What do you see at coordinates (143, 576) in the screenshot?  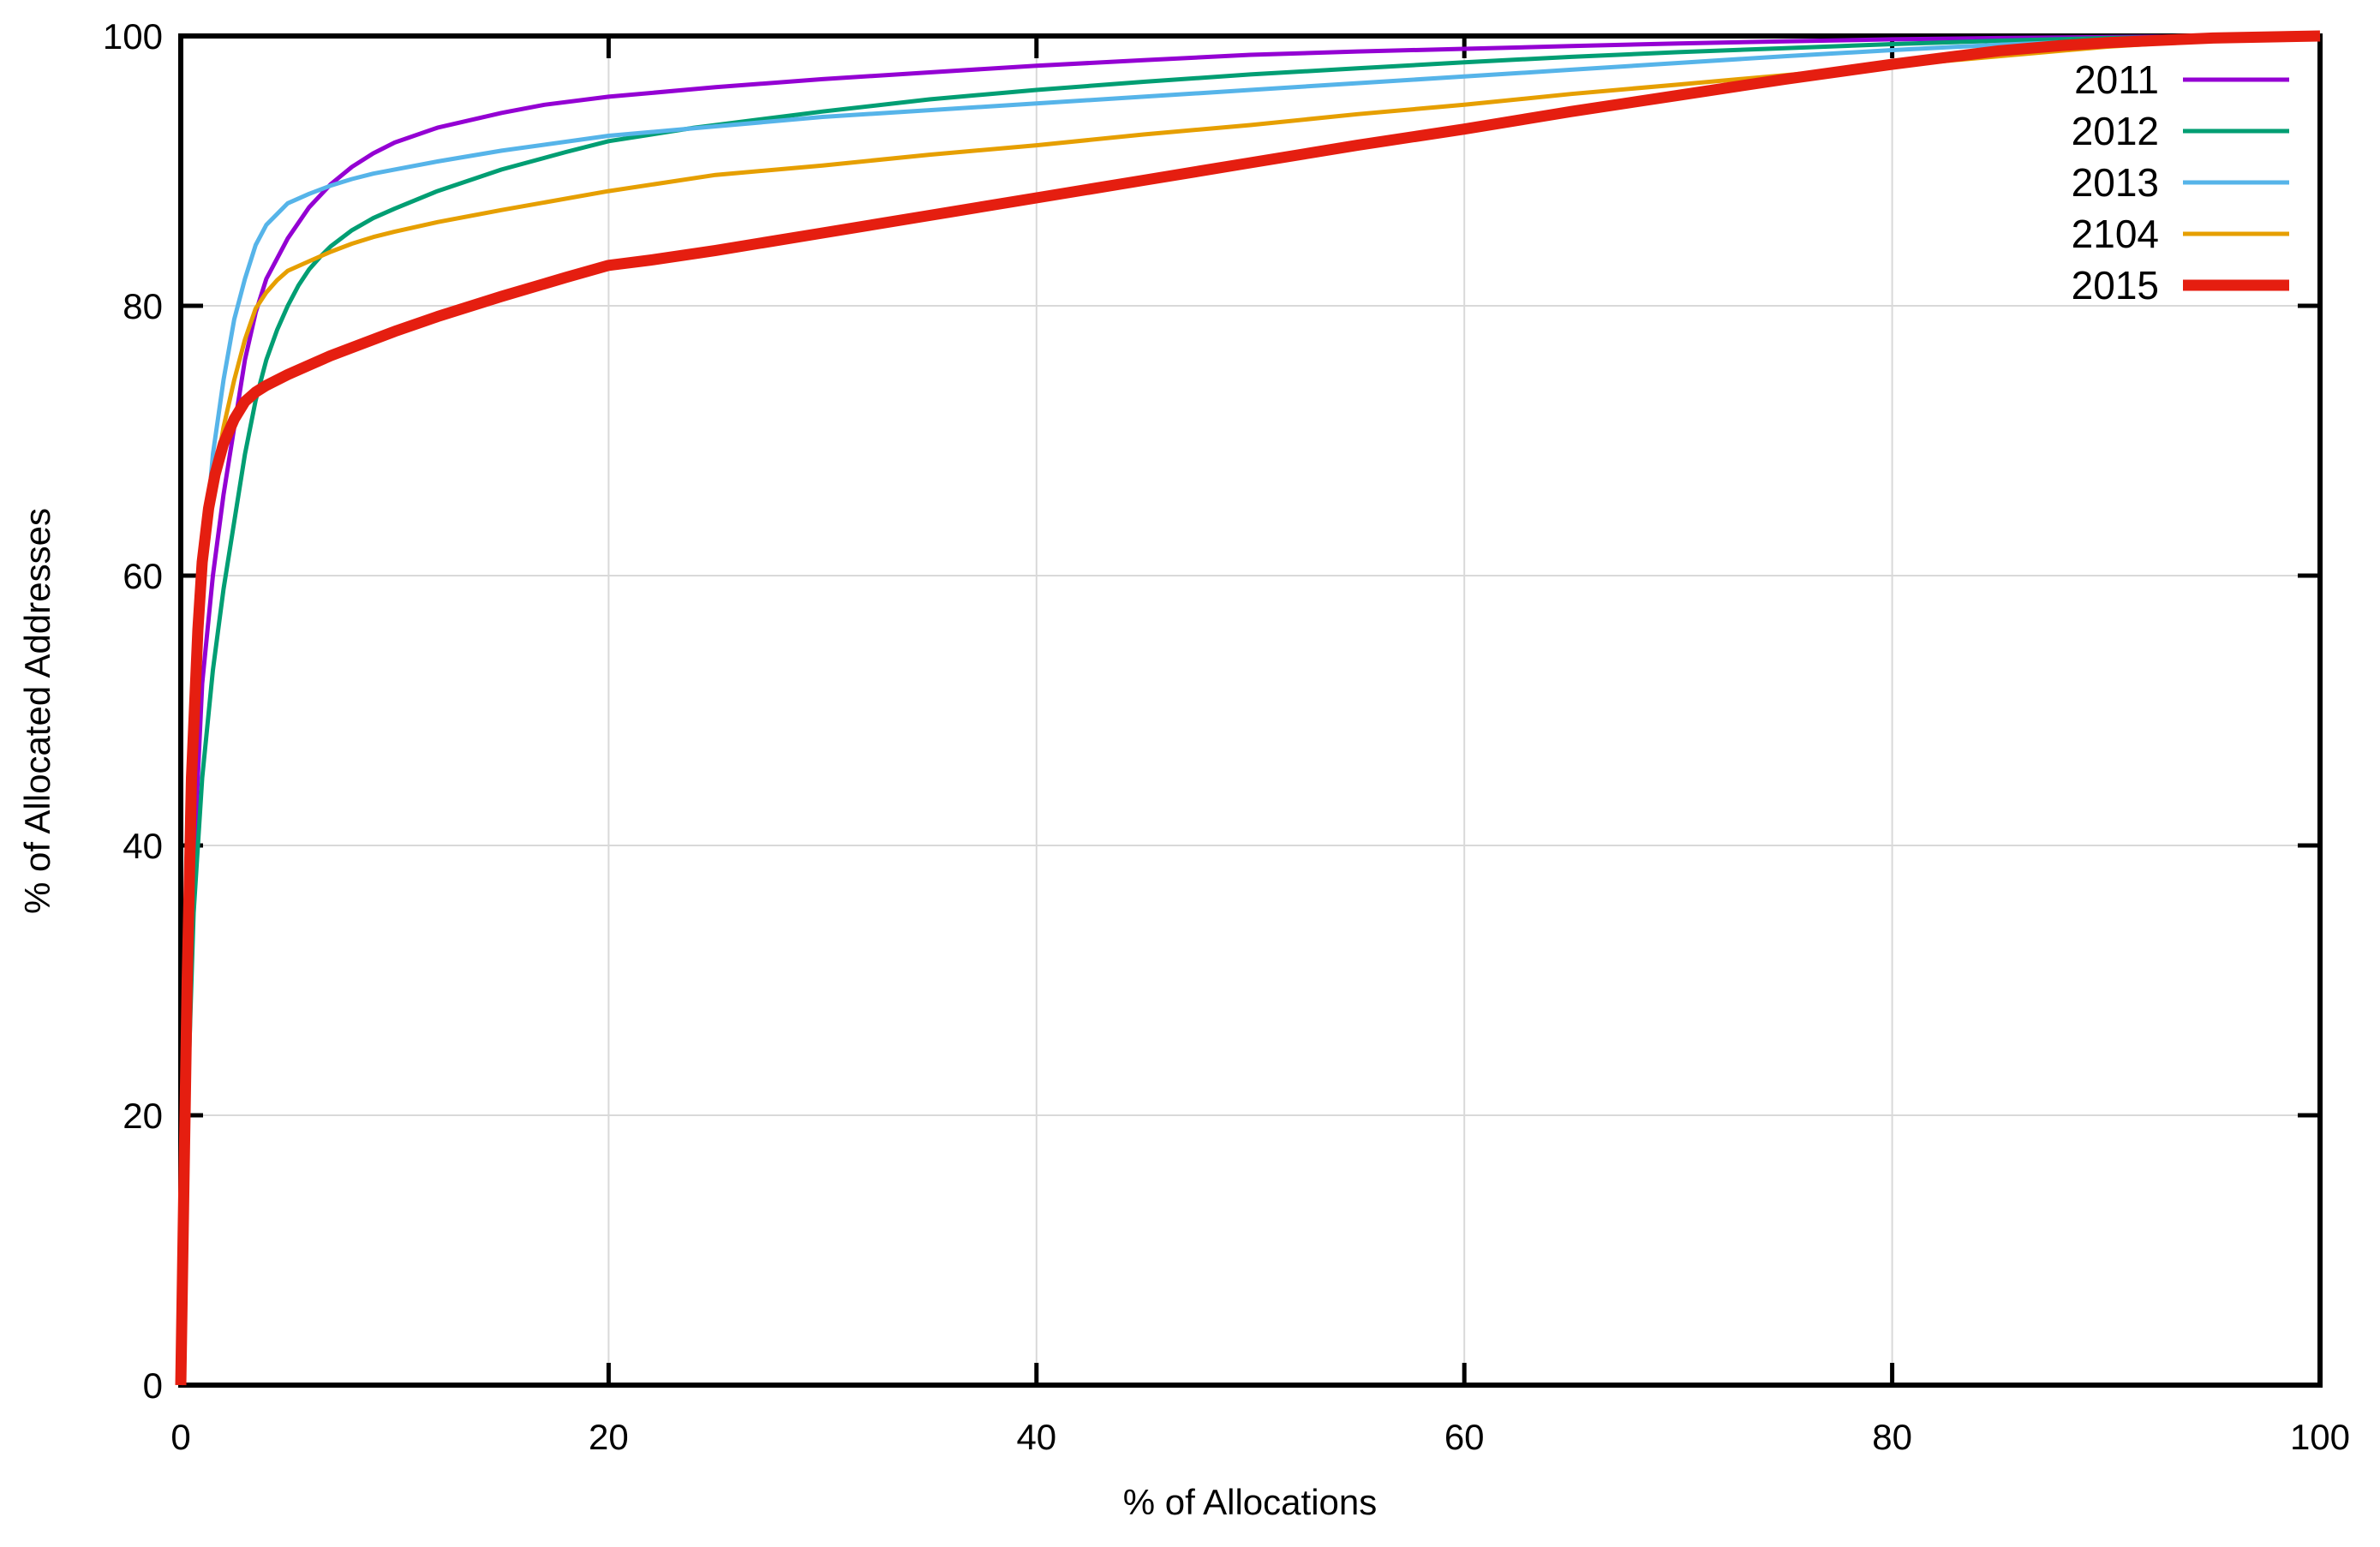 I see `y-tick-label-60: 60` at bounding box center [143, 576].